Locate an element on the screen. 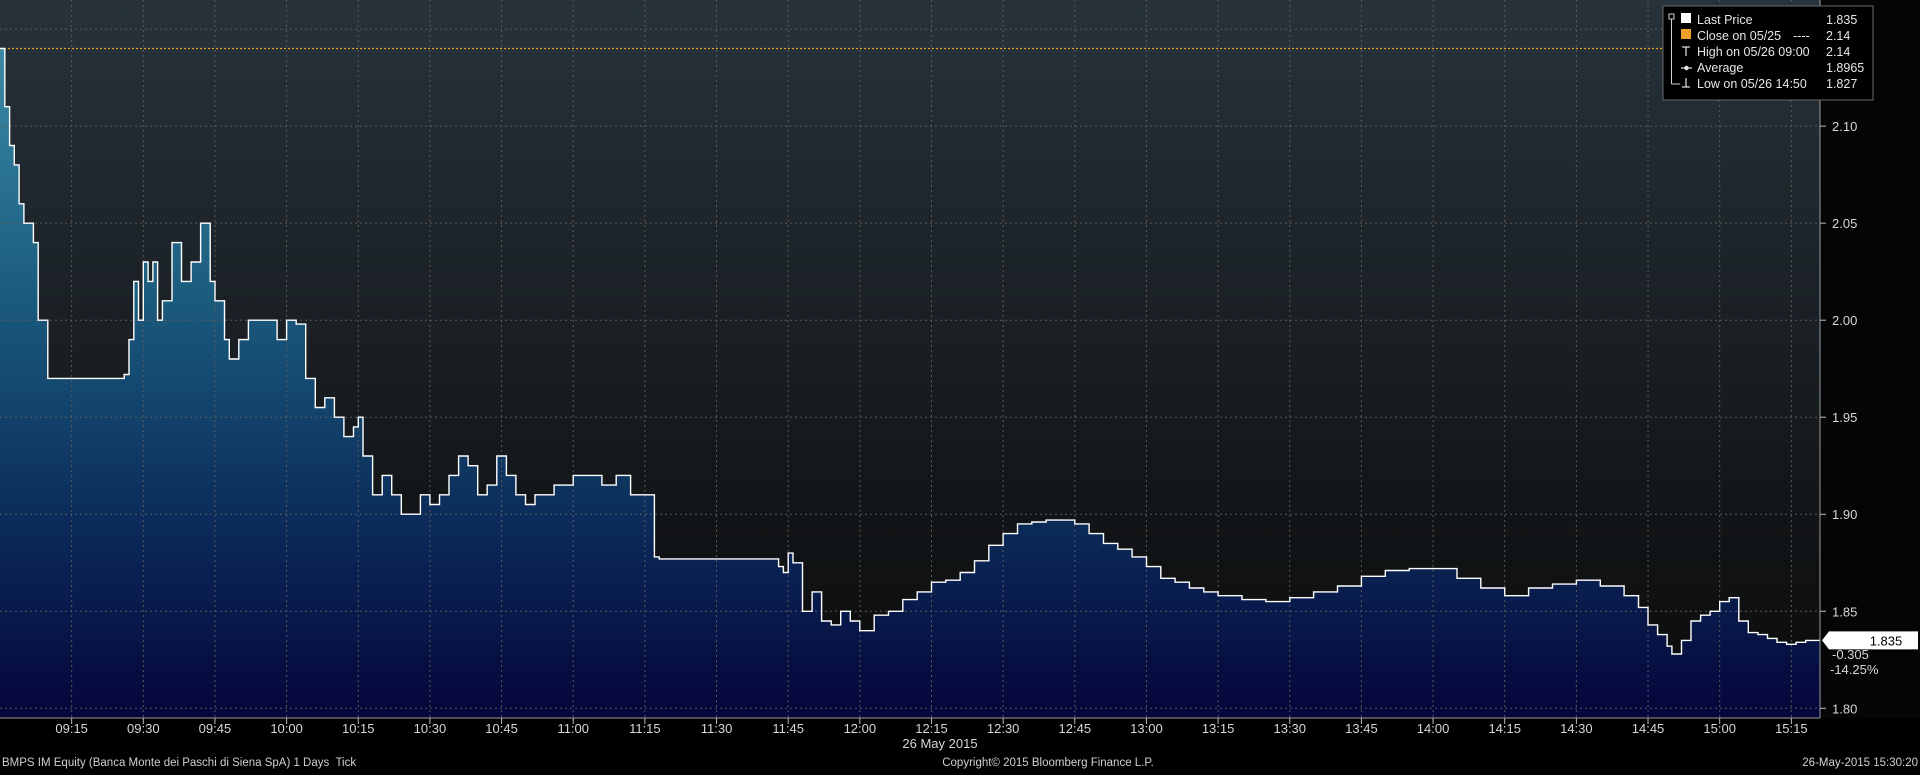 The height and width of the screenshot is (775, 1920). right-axis-background is located at coordinates (1870, 359).